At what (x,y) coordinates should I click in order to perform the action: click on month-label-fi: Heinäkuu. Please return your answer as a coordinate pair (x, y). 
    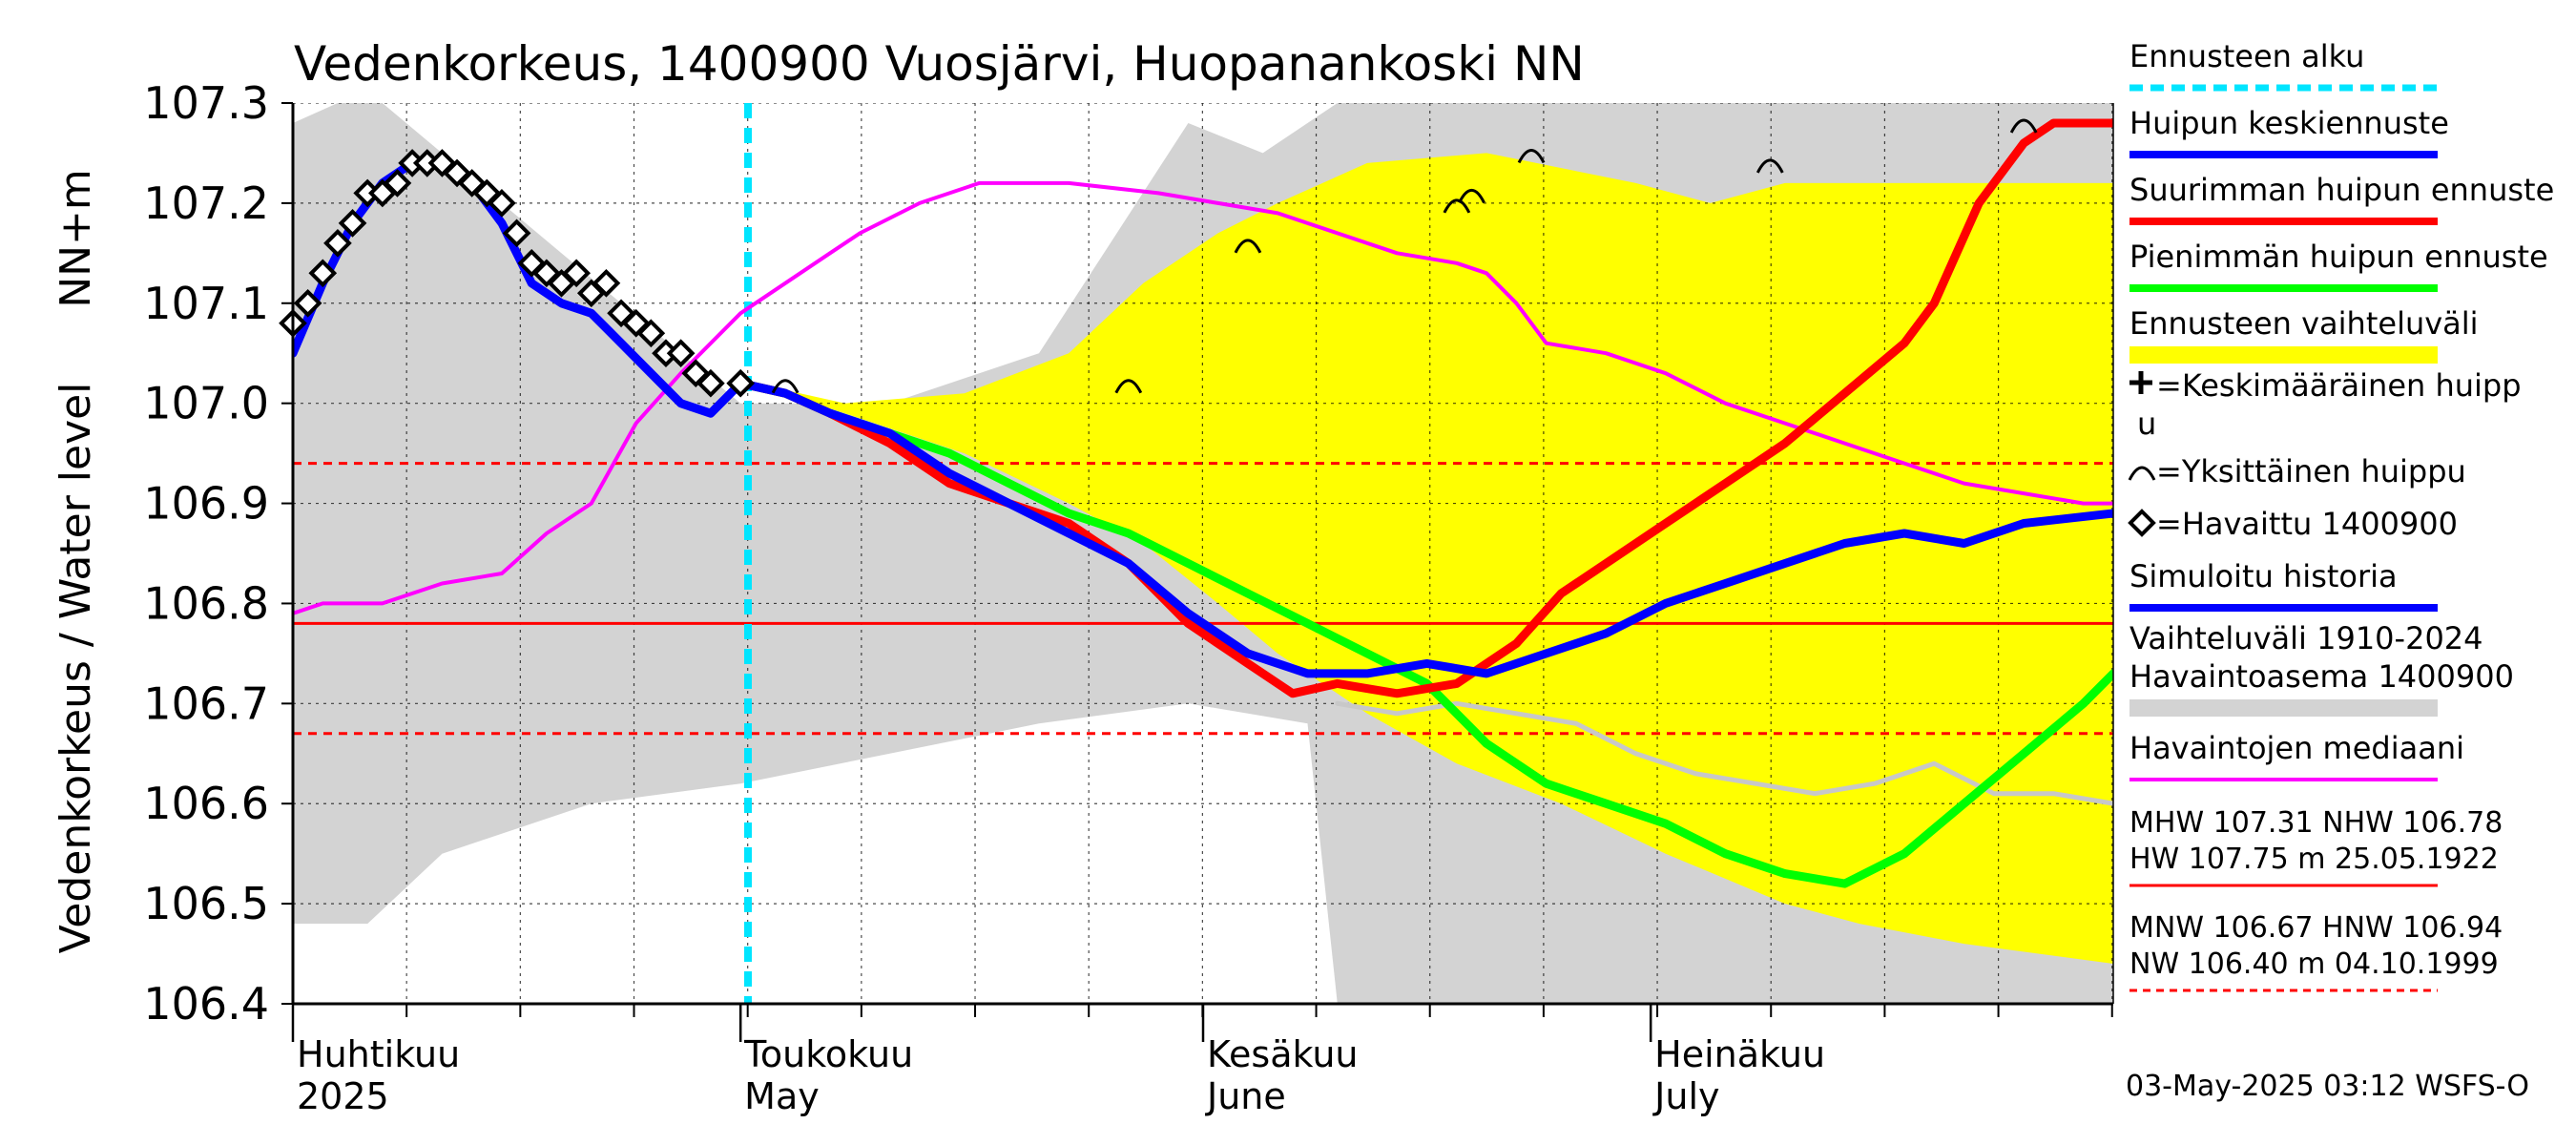
    Looking at the image, I should click on (1739, 1054).